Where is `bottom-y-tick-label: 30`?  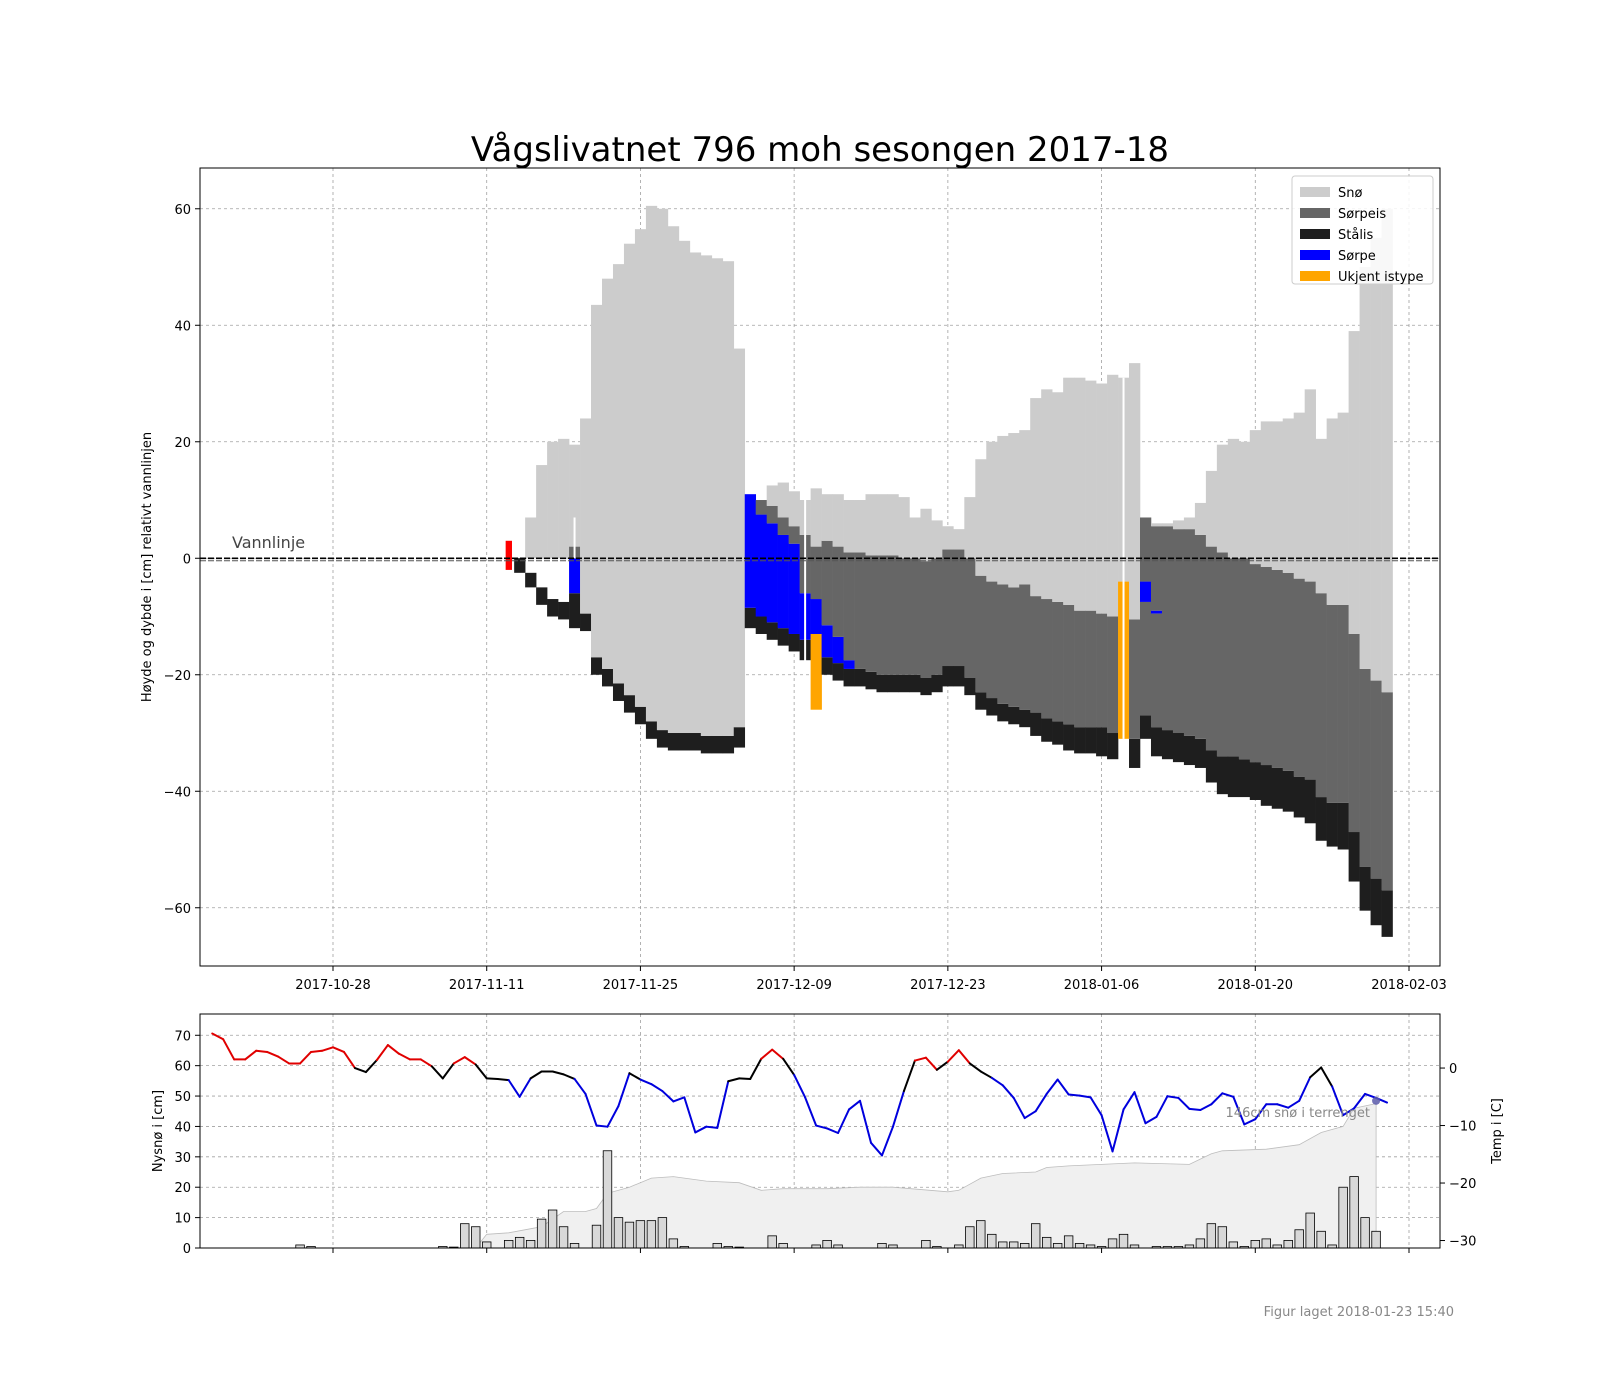 bottom-y-tick-label: 30 is located at coordinates (182, 1158).